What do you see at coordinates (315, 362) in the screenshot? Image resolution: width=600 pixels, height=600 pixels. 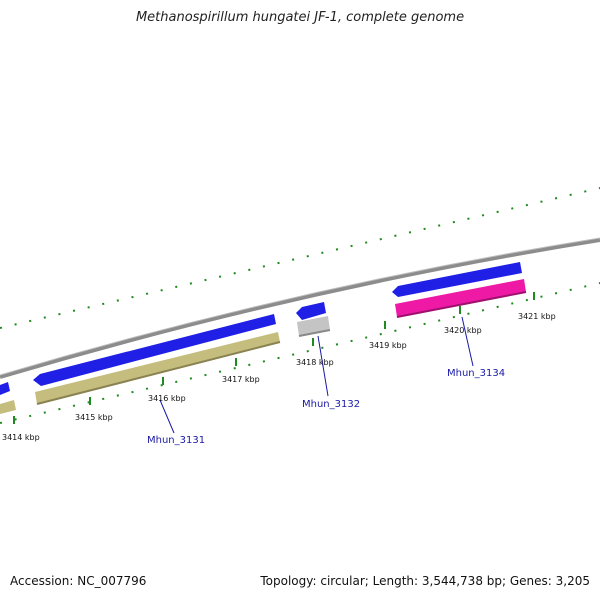 I see `tick-label: 3418 kbp` at bounding box center [315, 362].